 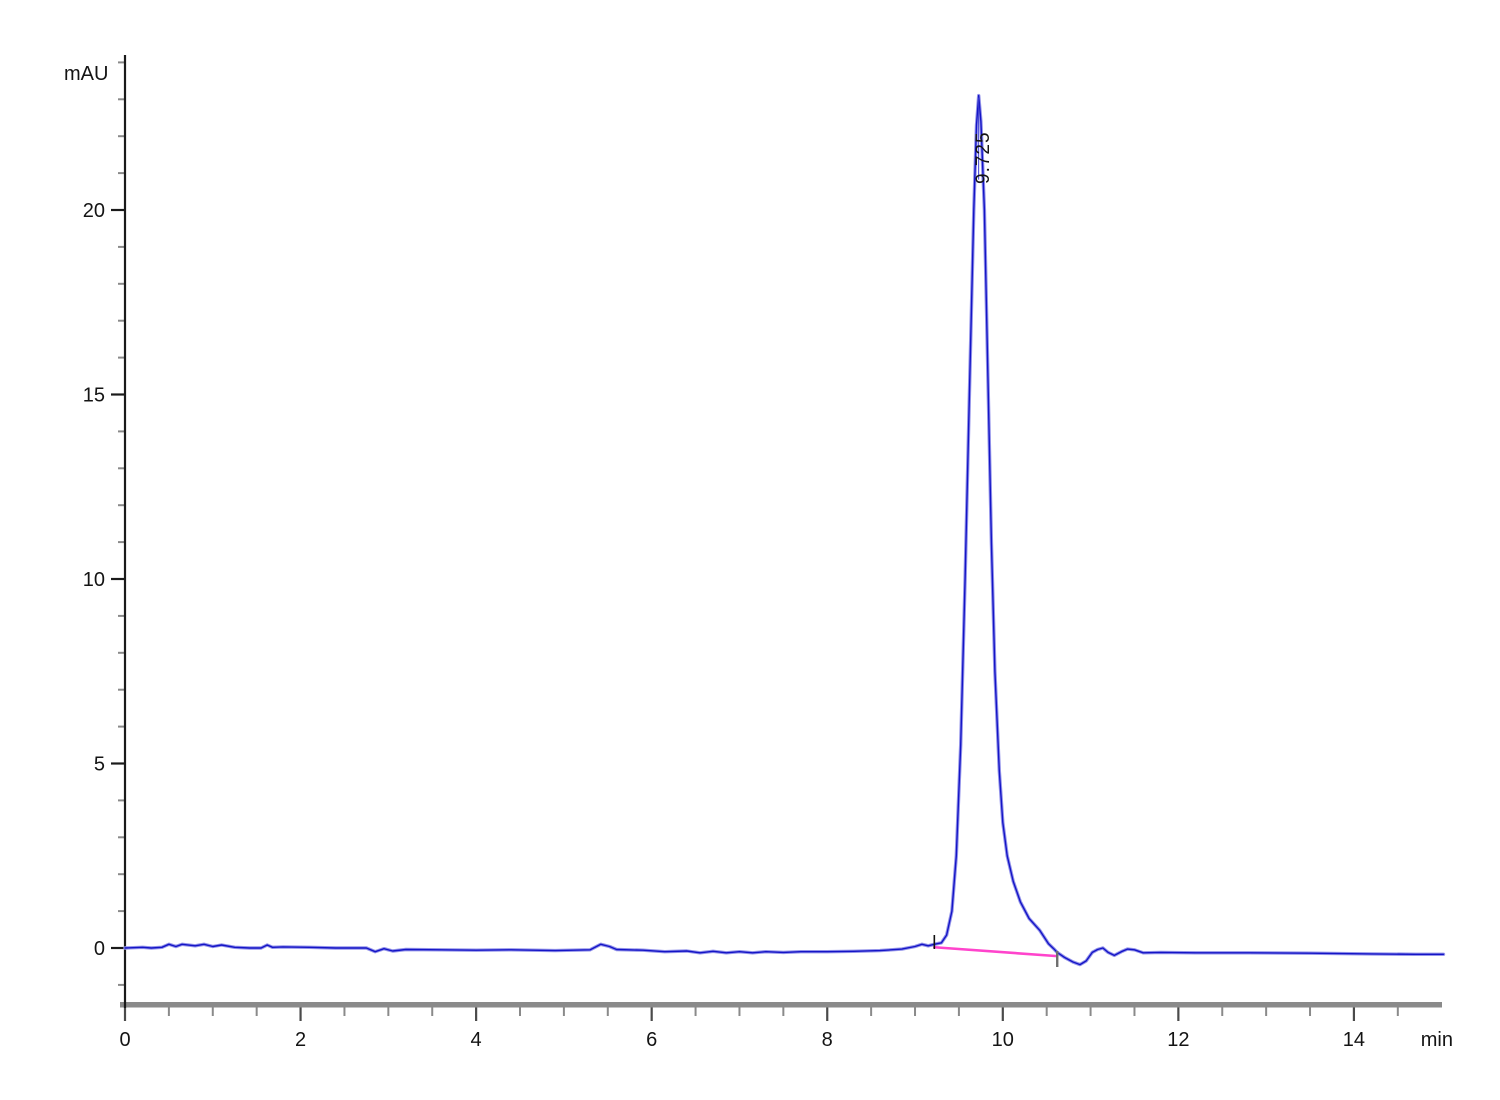 What do you see at coordinates (99, 765) in the screenshot?
I see `y-tick-label: 5` at bounding box center [99, 765].